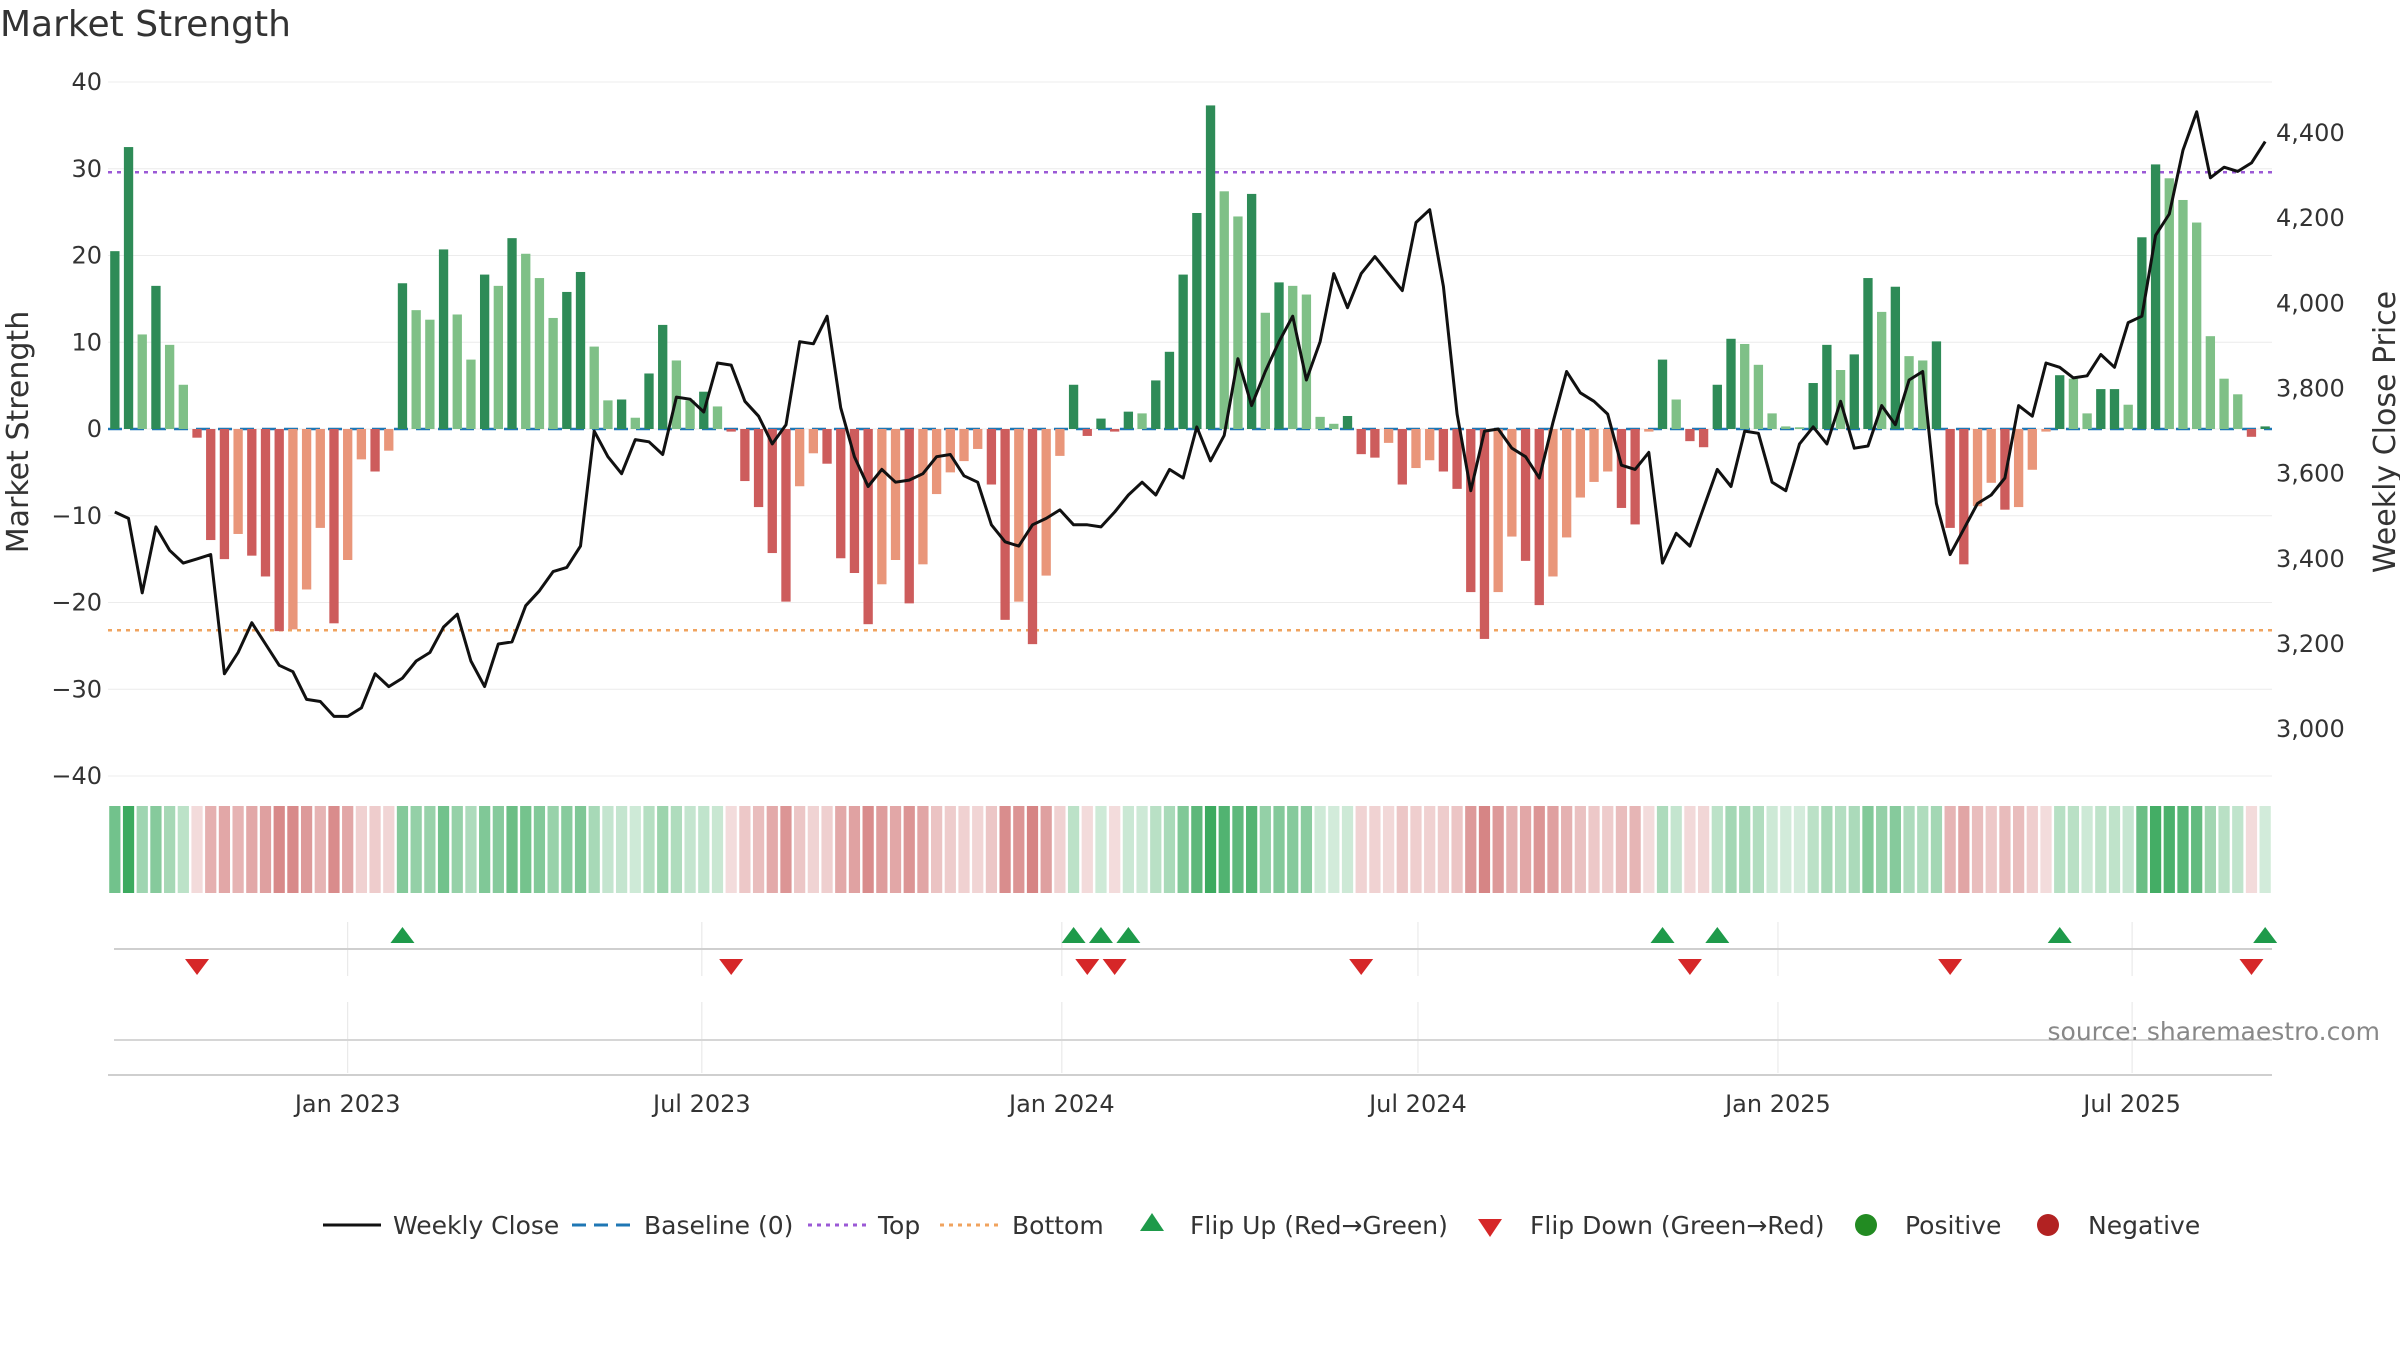 The image size is (2400, 1350). Describe the element at coordinates (145, 24) in the screenshot. I see `chart-title: Market Strength` at that location.